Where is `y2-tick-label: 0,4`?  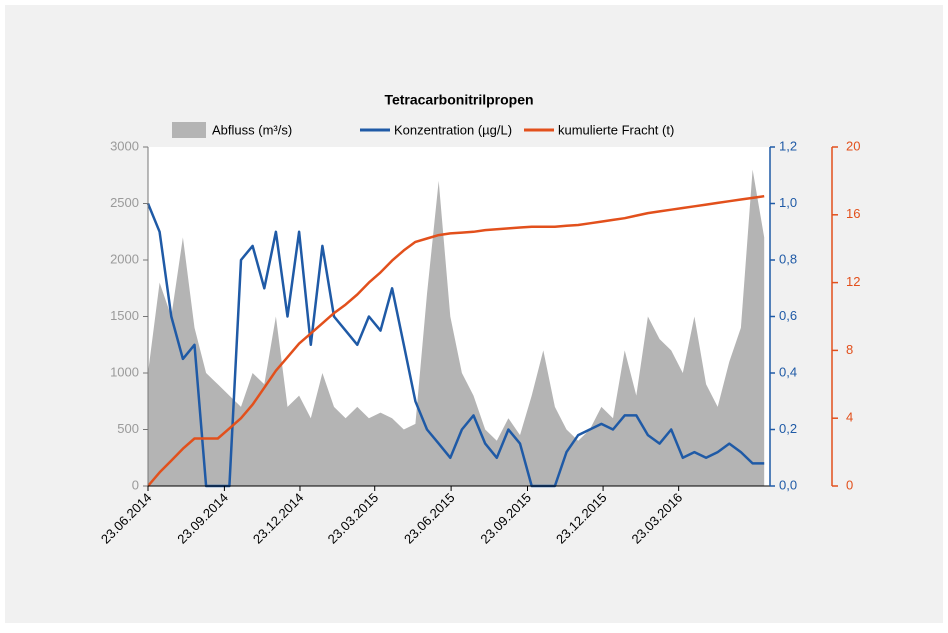
y2-tick-label: 0,4 is located at coordinates (788, 371).